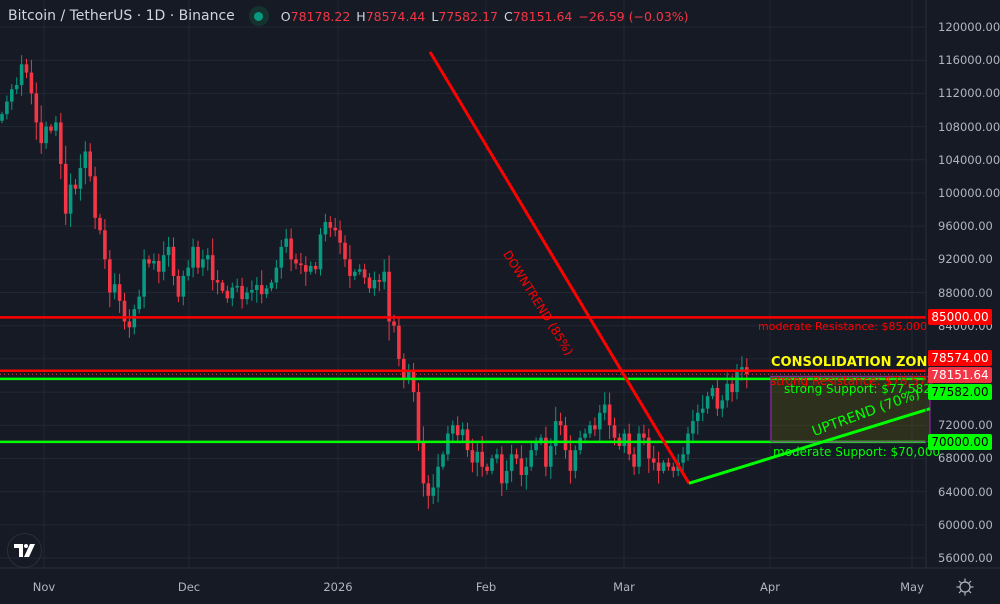 The width and height of the screenshot is (1000, 604). Describe the element at coordinates (361, 16) in the screenshot. I see `high-label: H` at that location.